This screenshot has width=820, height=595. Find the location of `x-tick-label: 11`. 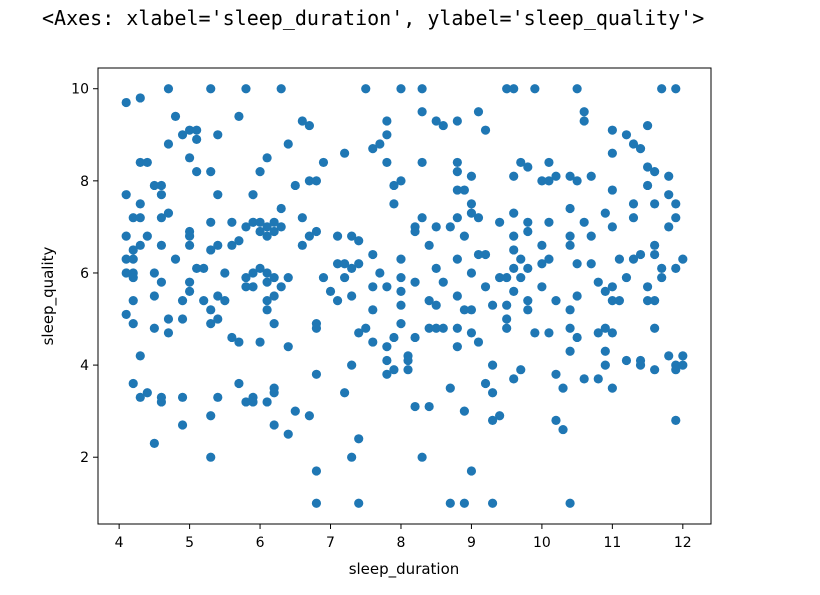

x-tick-label: 11 is located at coordinates (612, 543).